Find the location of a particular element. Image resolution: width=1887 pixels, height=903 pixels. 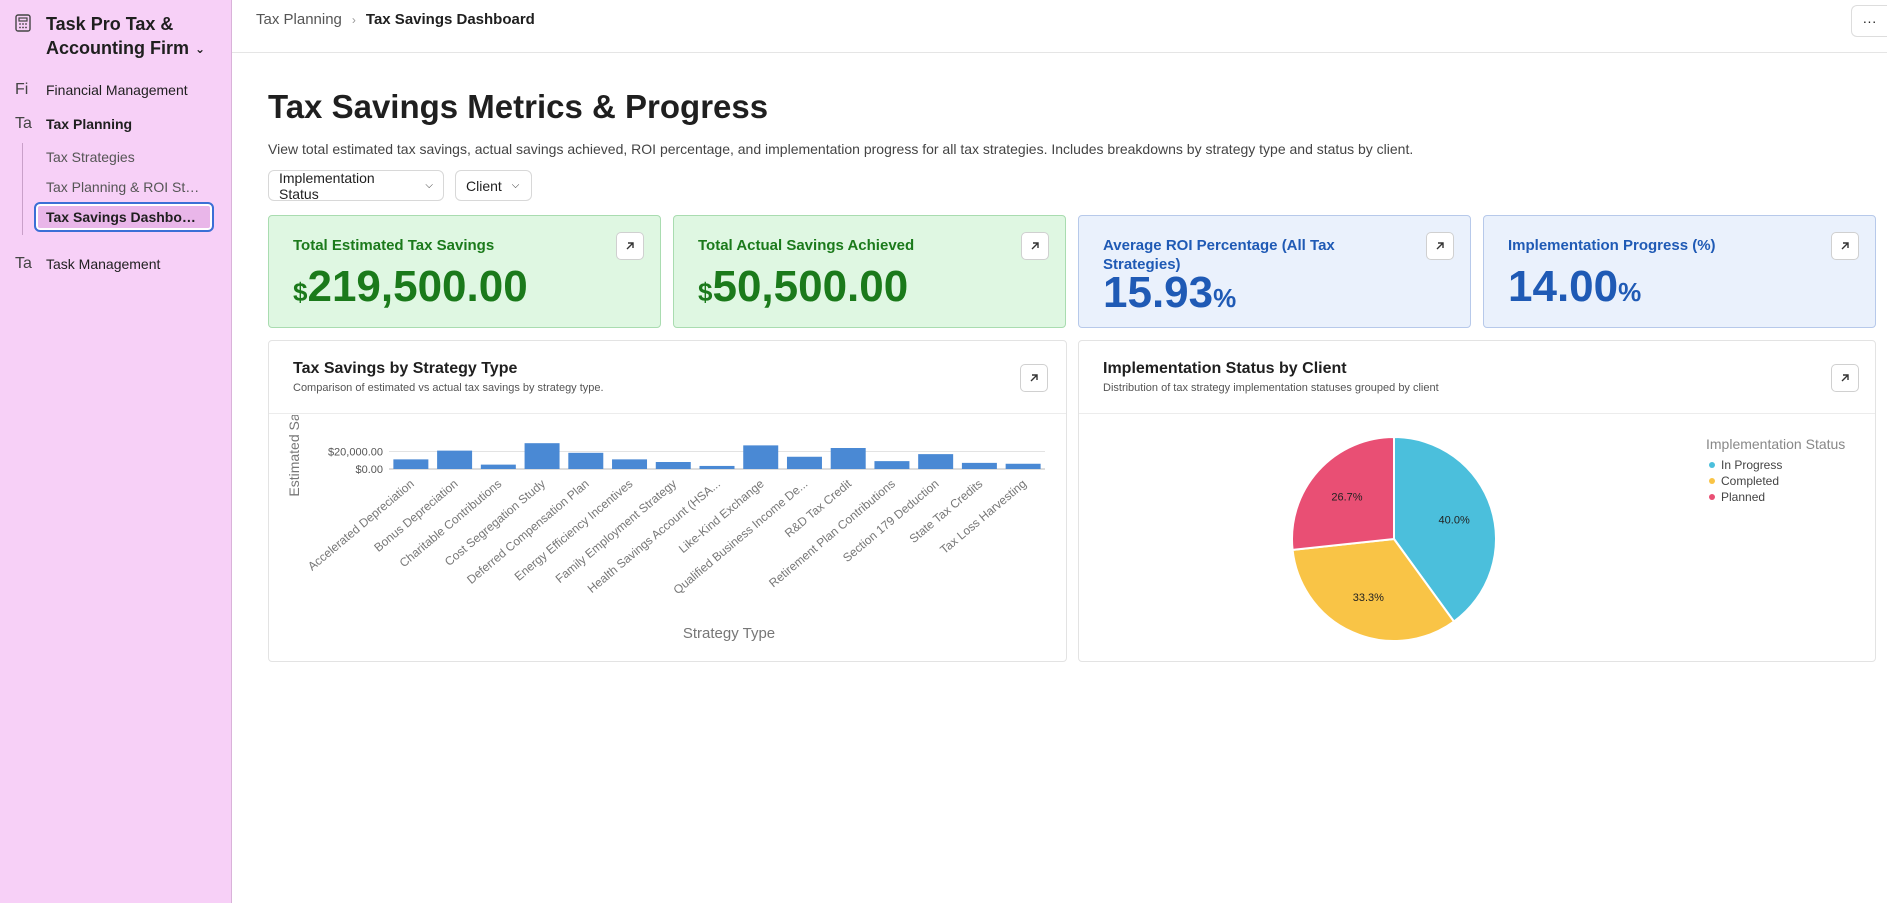

sidebar-item-tax-planning: Ta Tax Planning is located at coordinates (116, 124).